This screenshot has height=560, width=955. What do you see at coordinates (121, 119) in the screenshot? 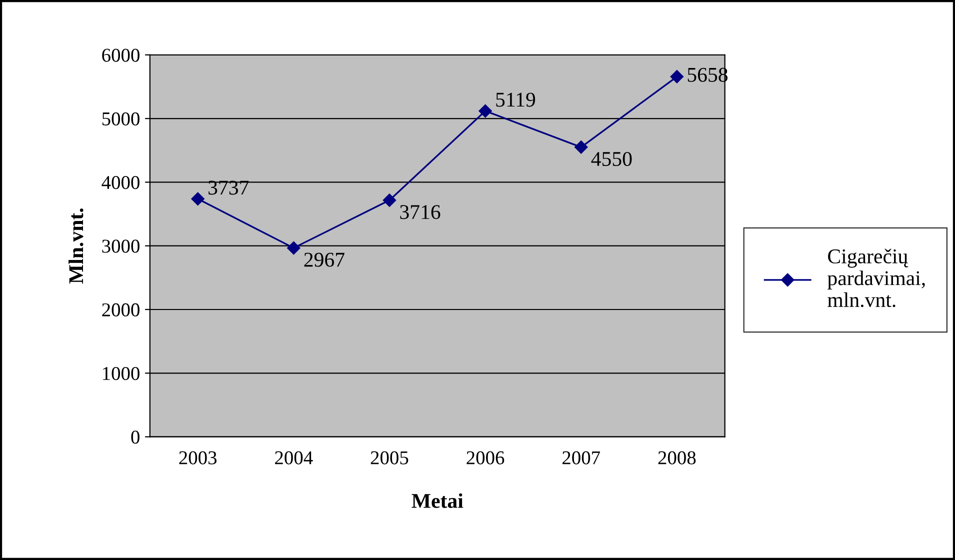
I see `y-tick-label: 5000` at bounding box center [121, 119].